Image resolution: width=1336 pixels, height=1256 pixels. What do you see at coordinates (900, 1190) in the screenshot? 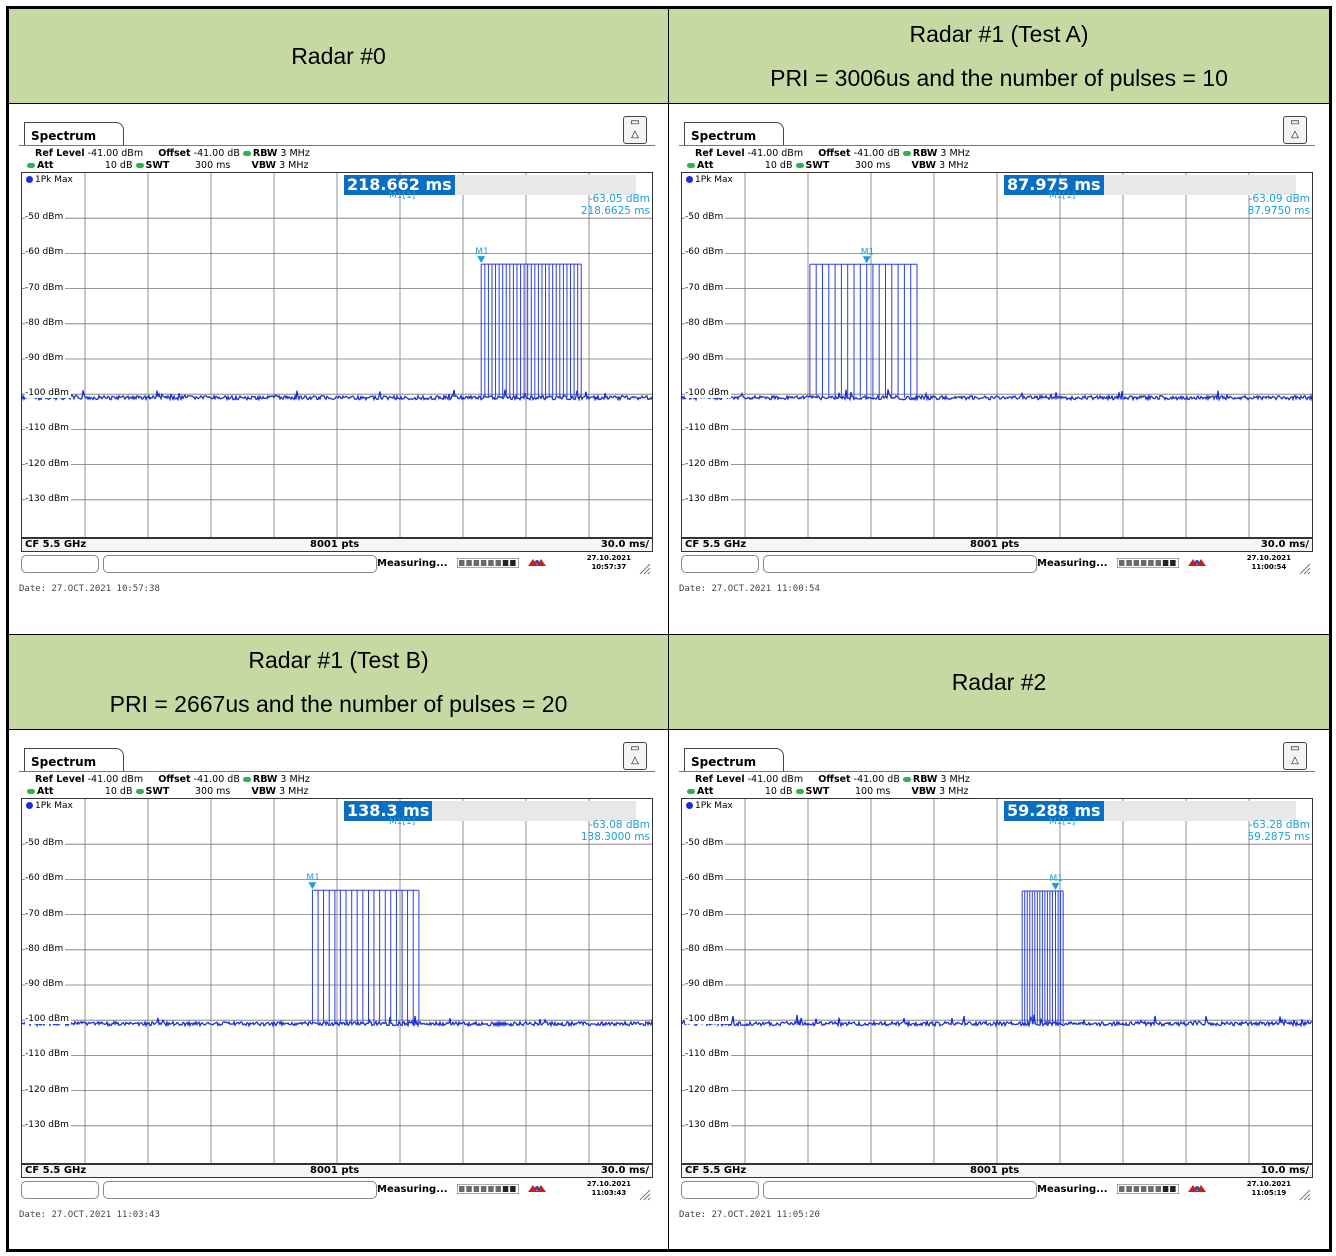
I see `status-field` at bounding box center [900, 1190].